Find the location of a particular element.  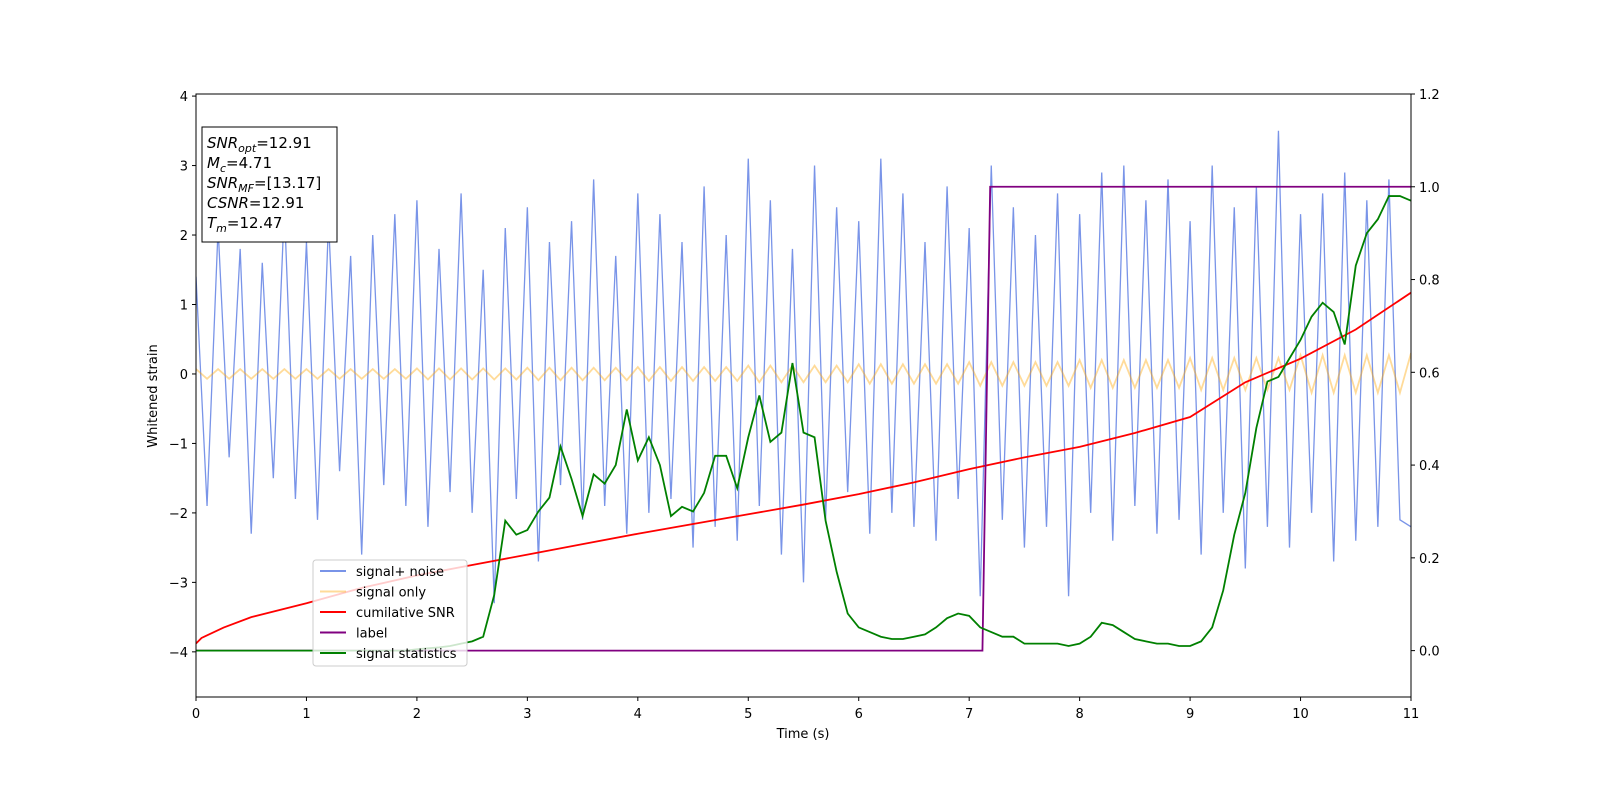

x-tick-label: 4 is located at coordinates (638, 714).